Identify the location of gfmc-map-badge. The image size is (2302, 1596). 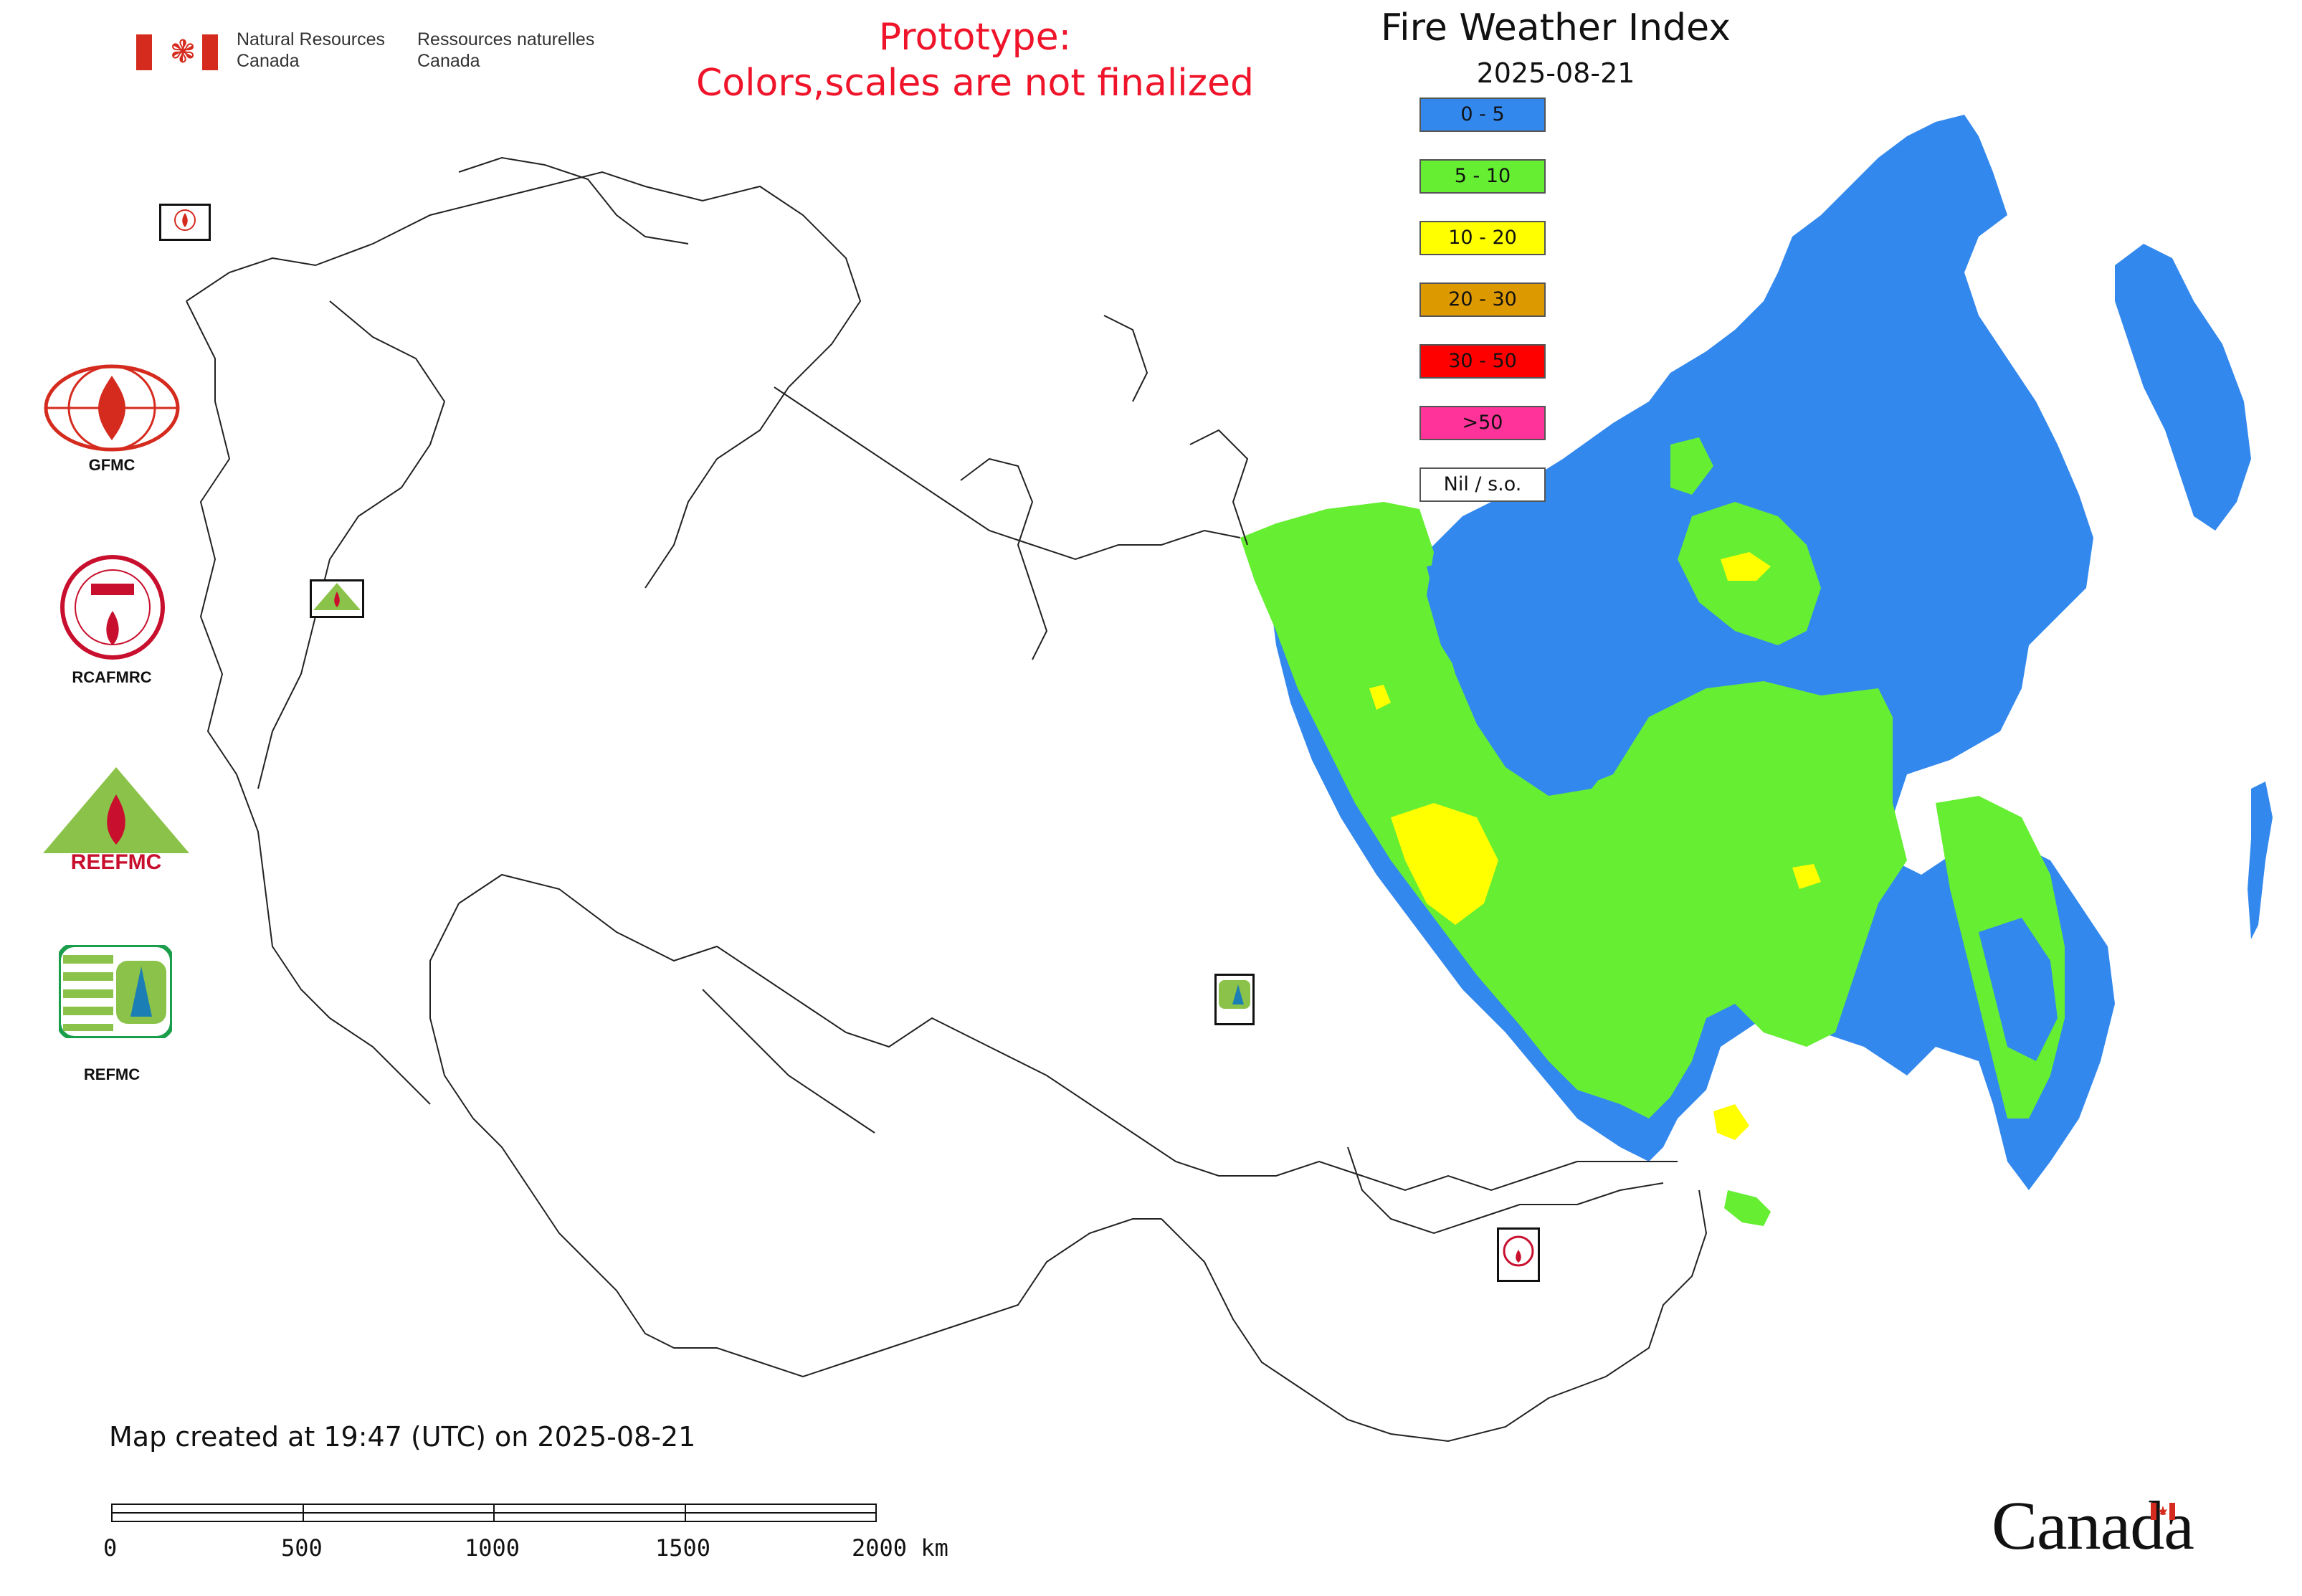
(185, 222).